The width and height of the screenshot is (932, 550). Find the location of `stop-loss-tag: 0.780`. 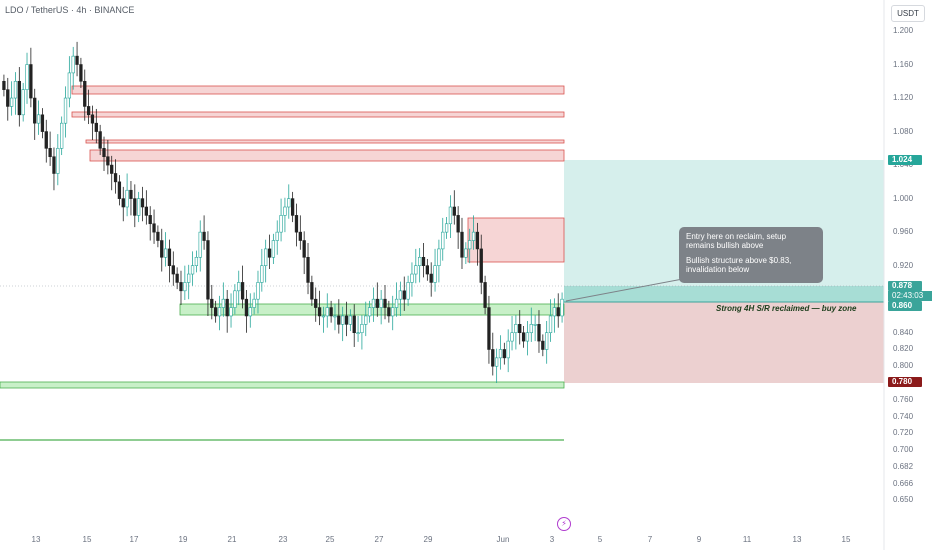

stop-loss-tag: 0.780 is located at coordinates (905, 382).